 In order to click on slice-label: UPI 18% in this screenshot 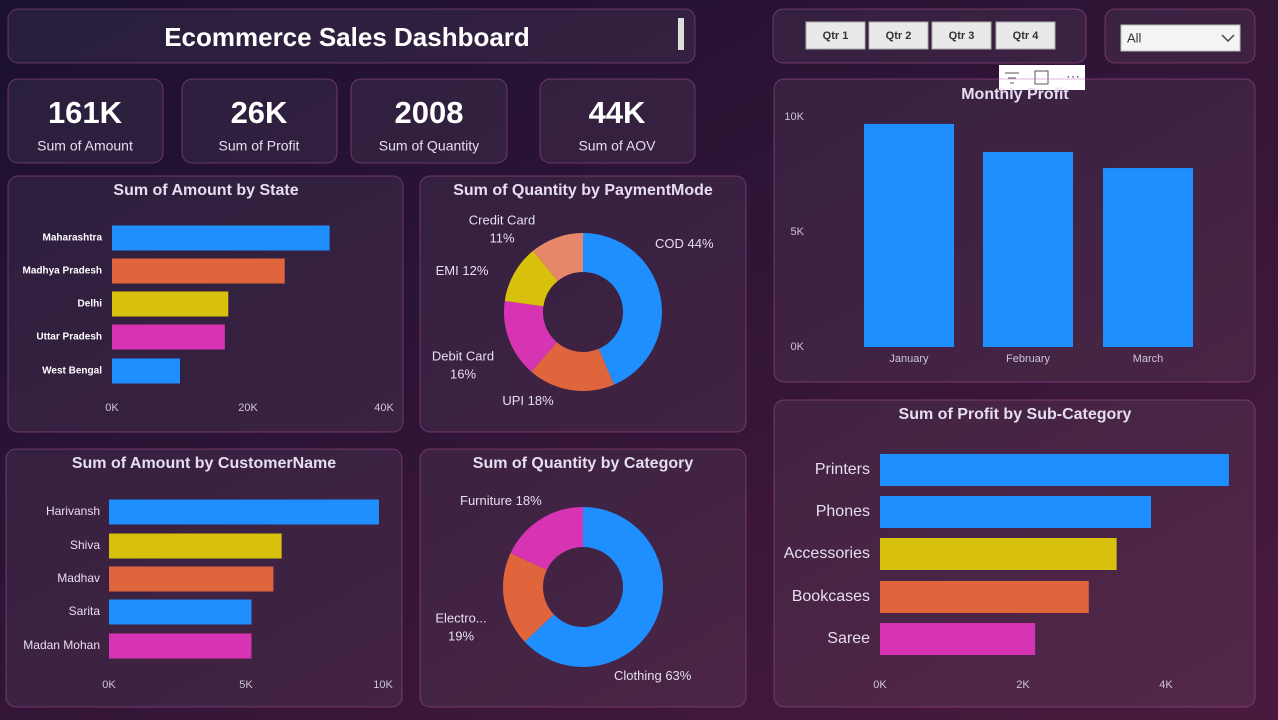, I will do `click(528, 400)`.